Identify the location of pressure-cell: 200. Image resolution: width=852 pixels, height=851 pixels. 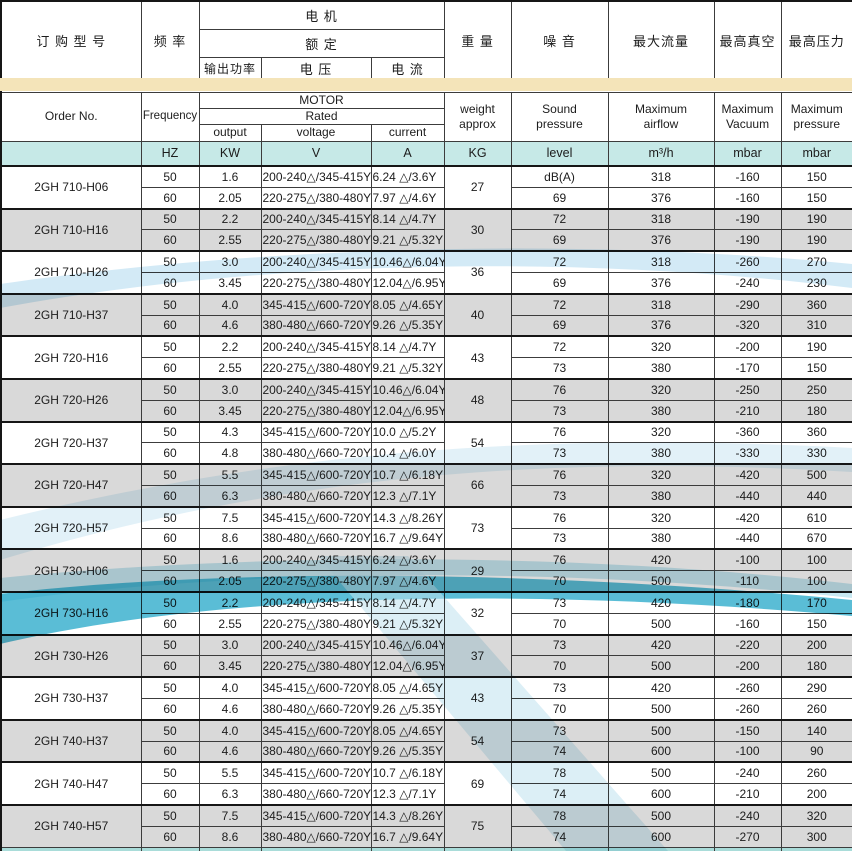
(816, 645).